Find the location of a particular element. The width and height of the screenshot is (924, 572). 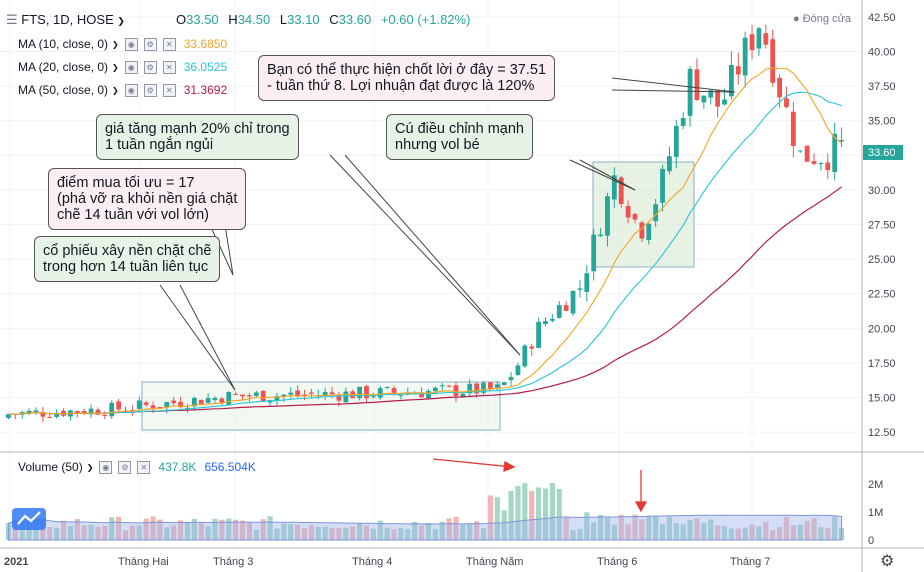

price-tick-label: 30.00 is located at coordinates (882, 191).